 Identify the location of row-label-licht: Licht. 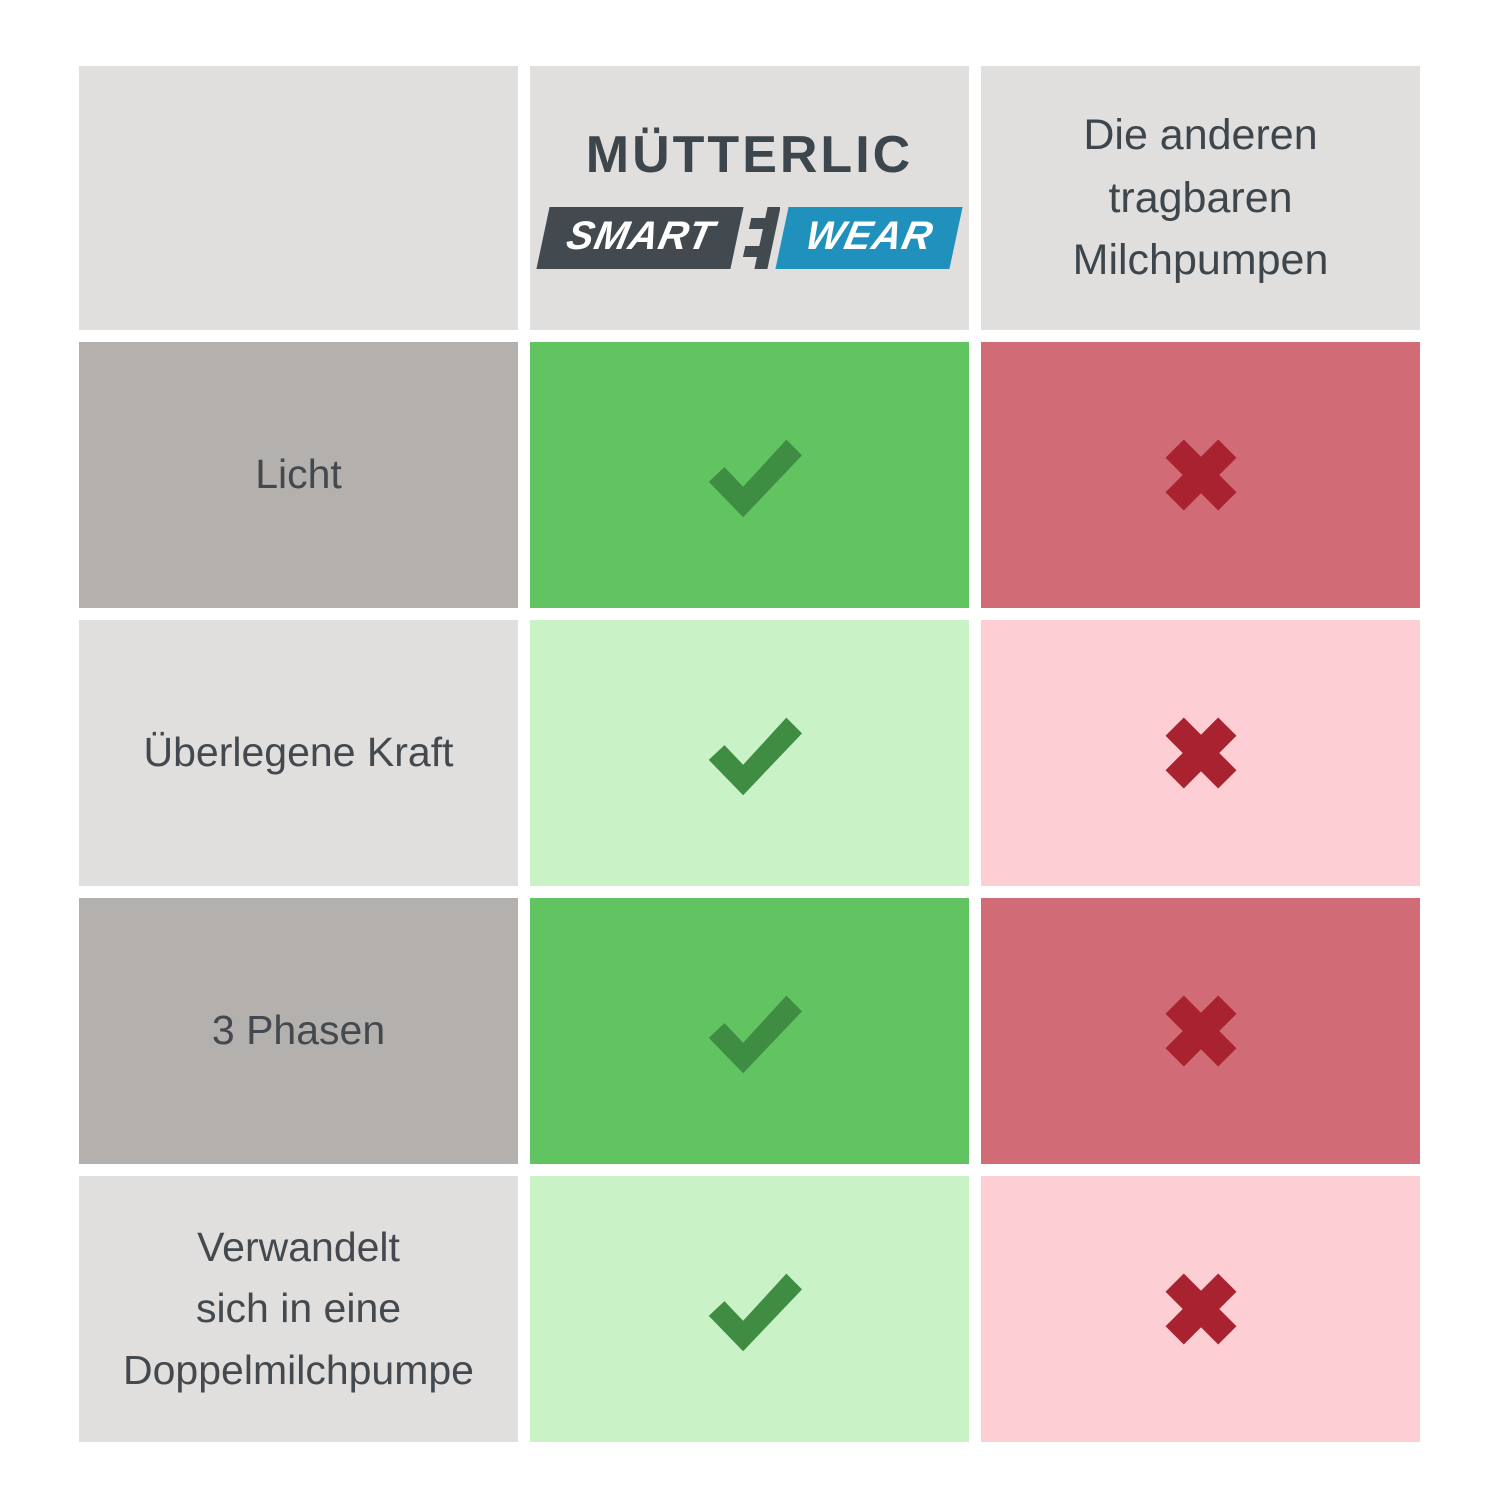
(298, 475).